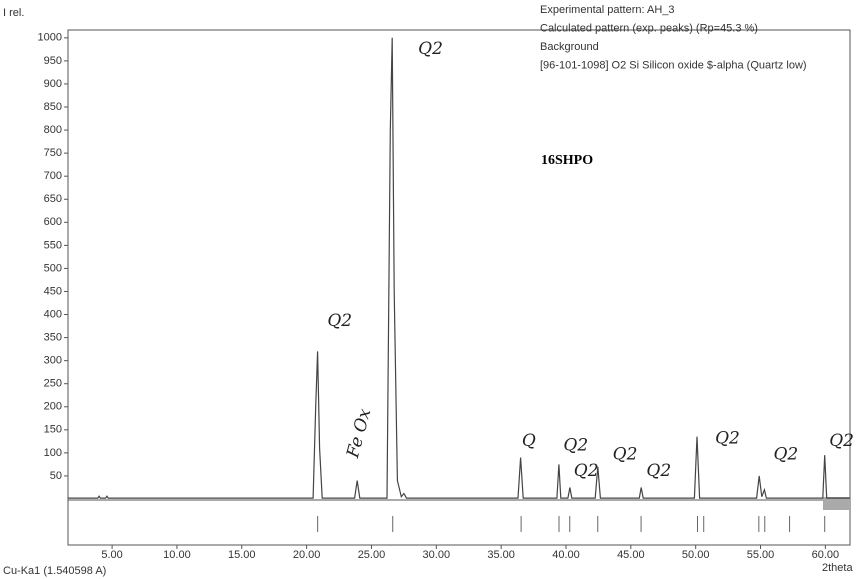  What do you see at coordinates (529, 441) in the screenshot?
I see `handwritten-annotation: Q` at bounding box center [529, 441].